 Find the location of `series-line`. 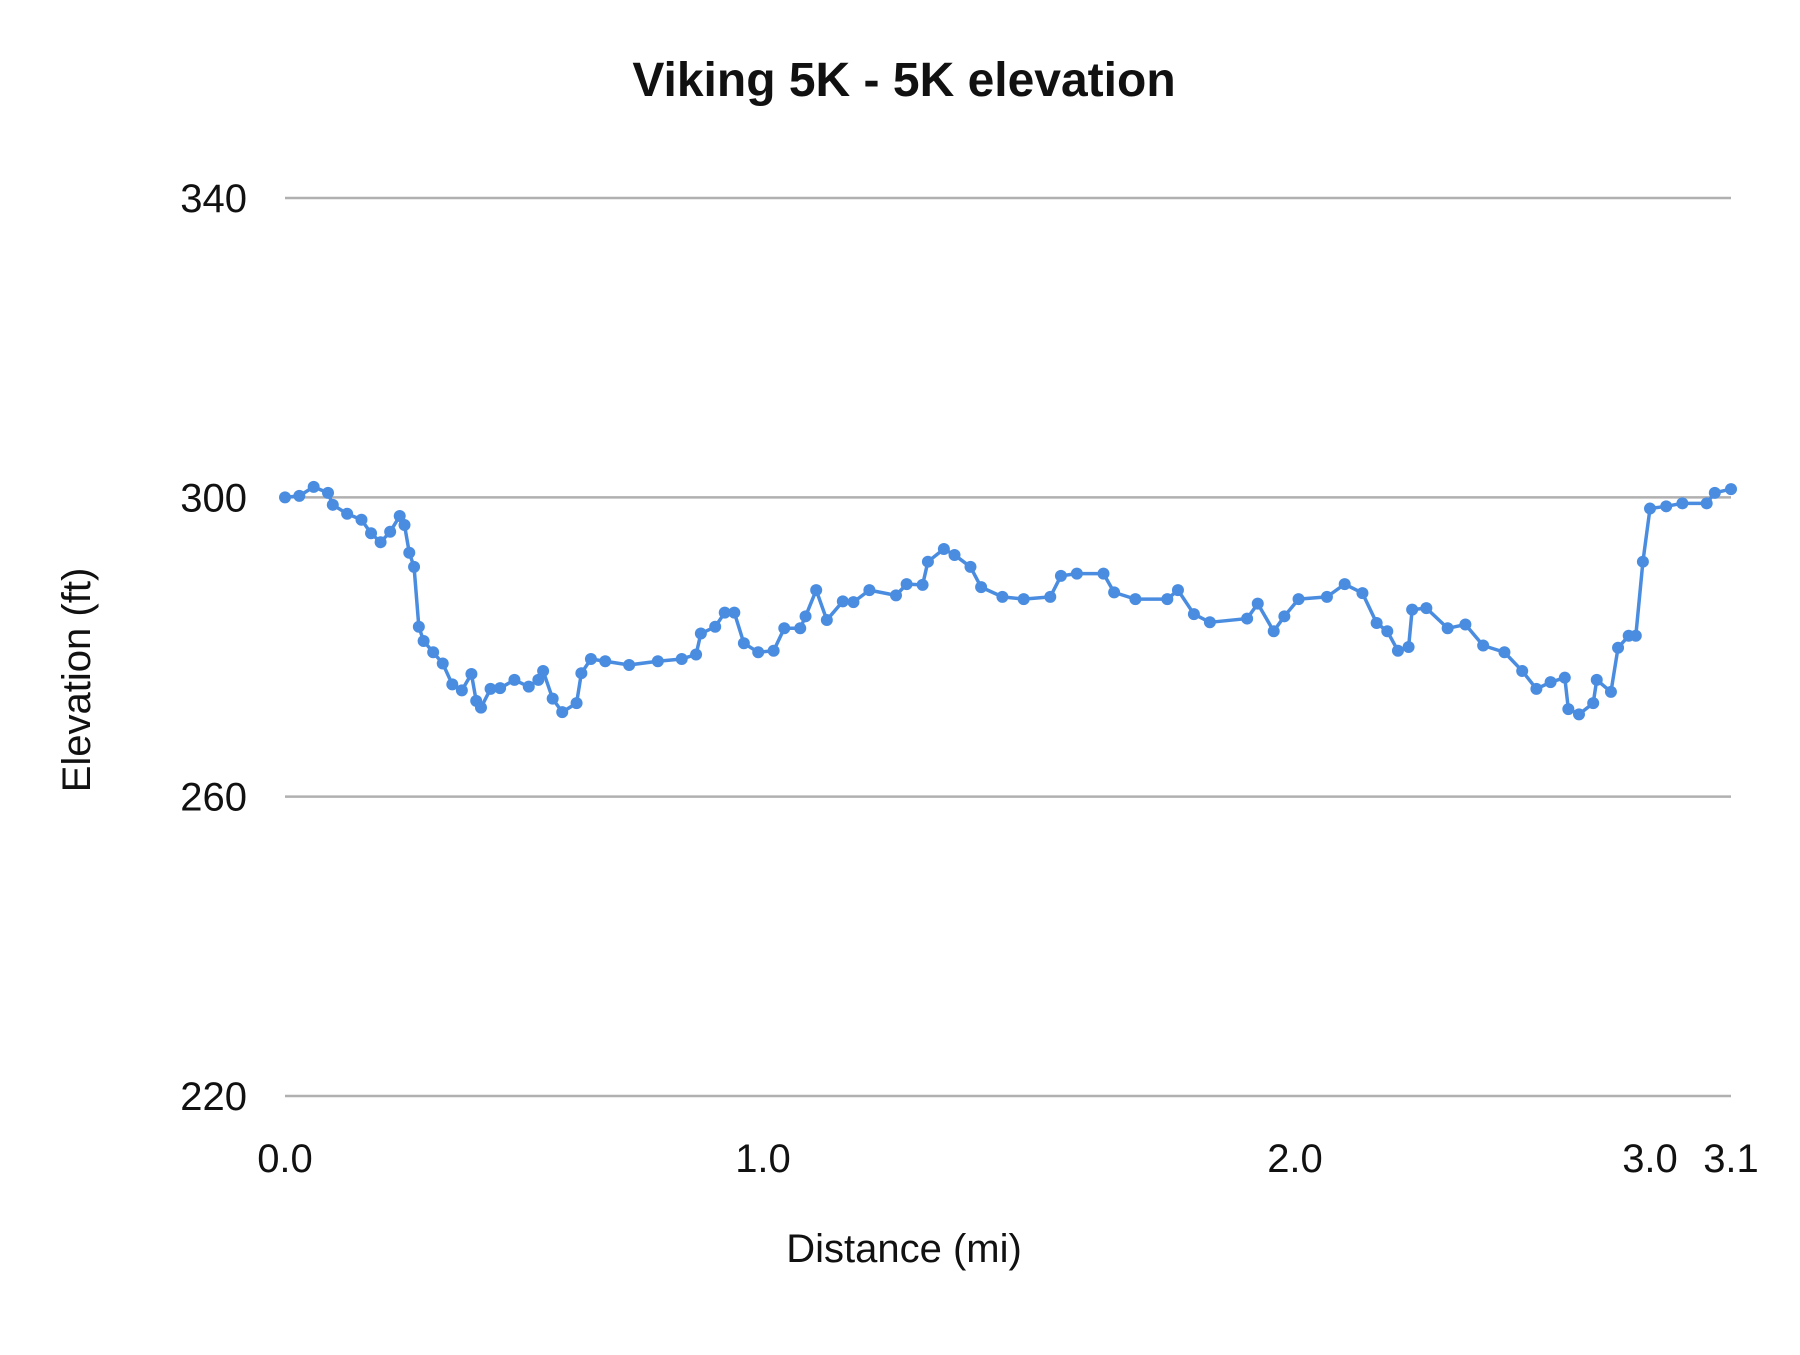

series-line is located at coordinates (1008, 601).